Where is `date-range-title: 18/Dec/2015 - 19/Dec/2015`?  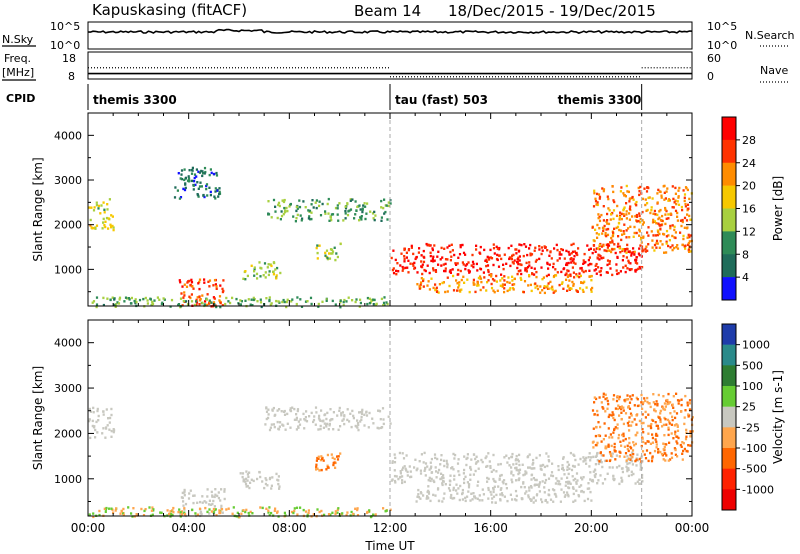 date-range-title: 18/Dec/2015 - 19/Dec/2015 is located at coordinates (552, 11).